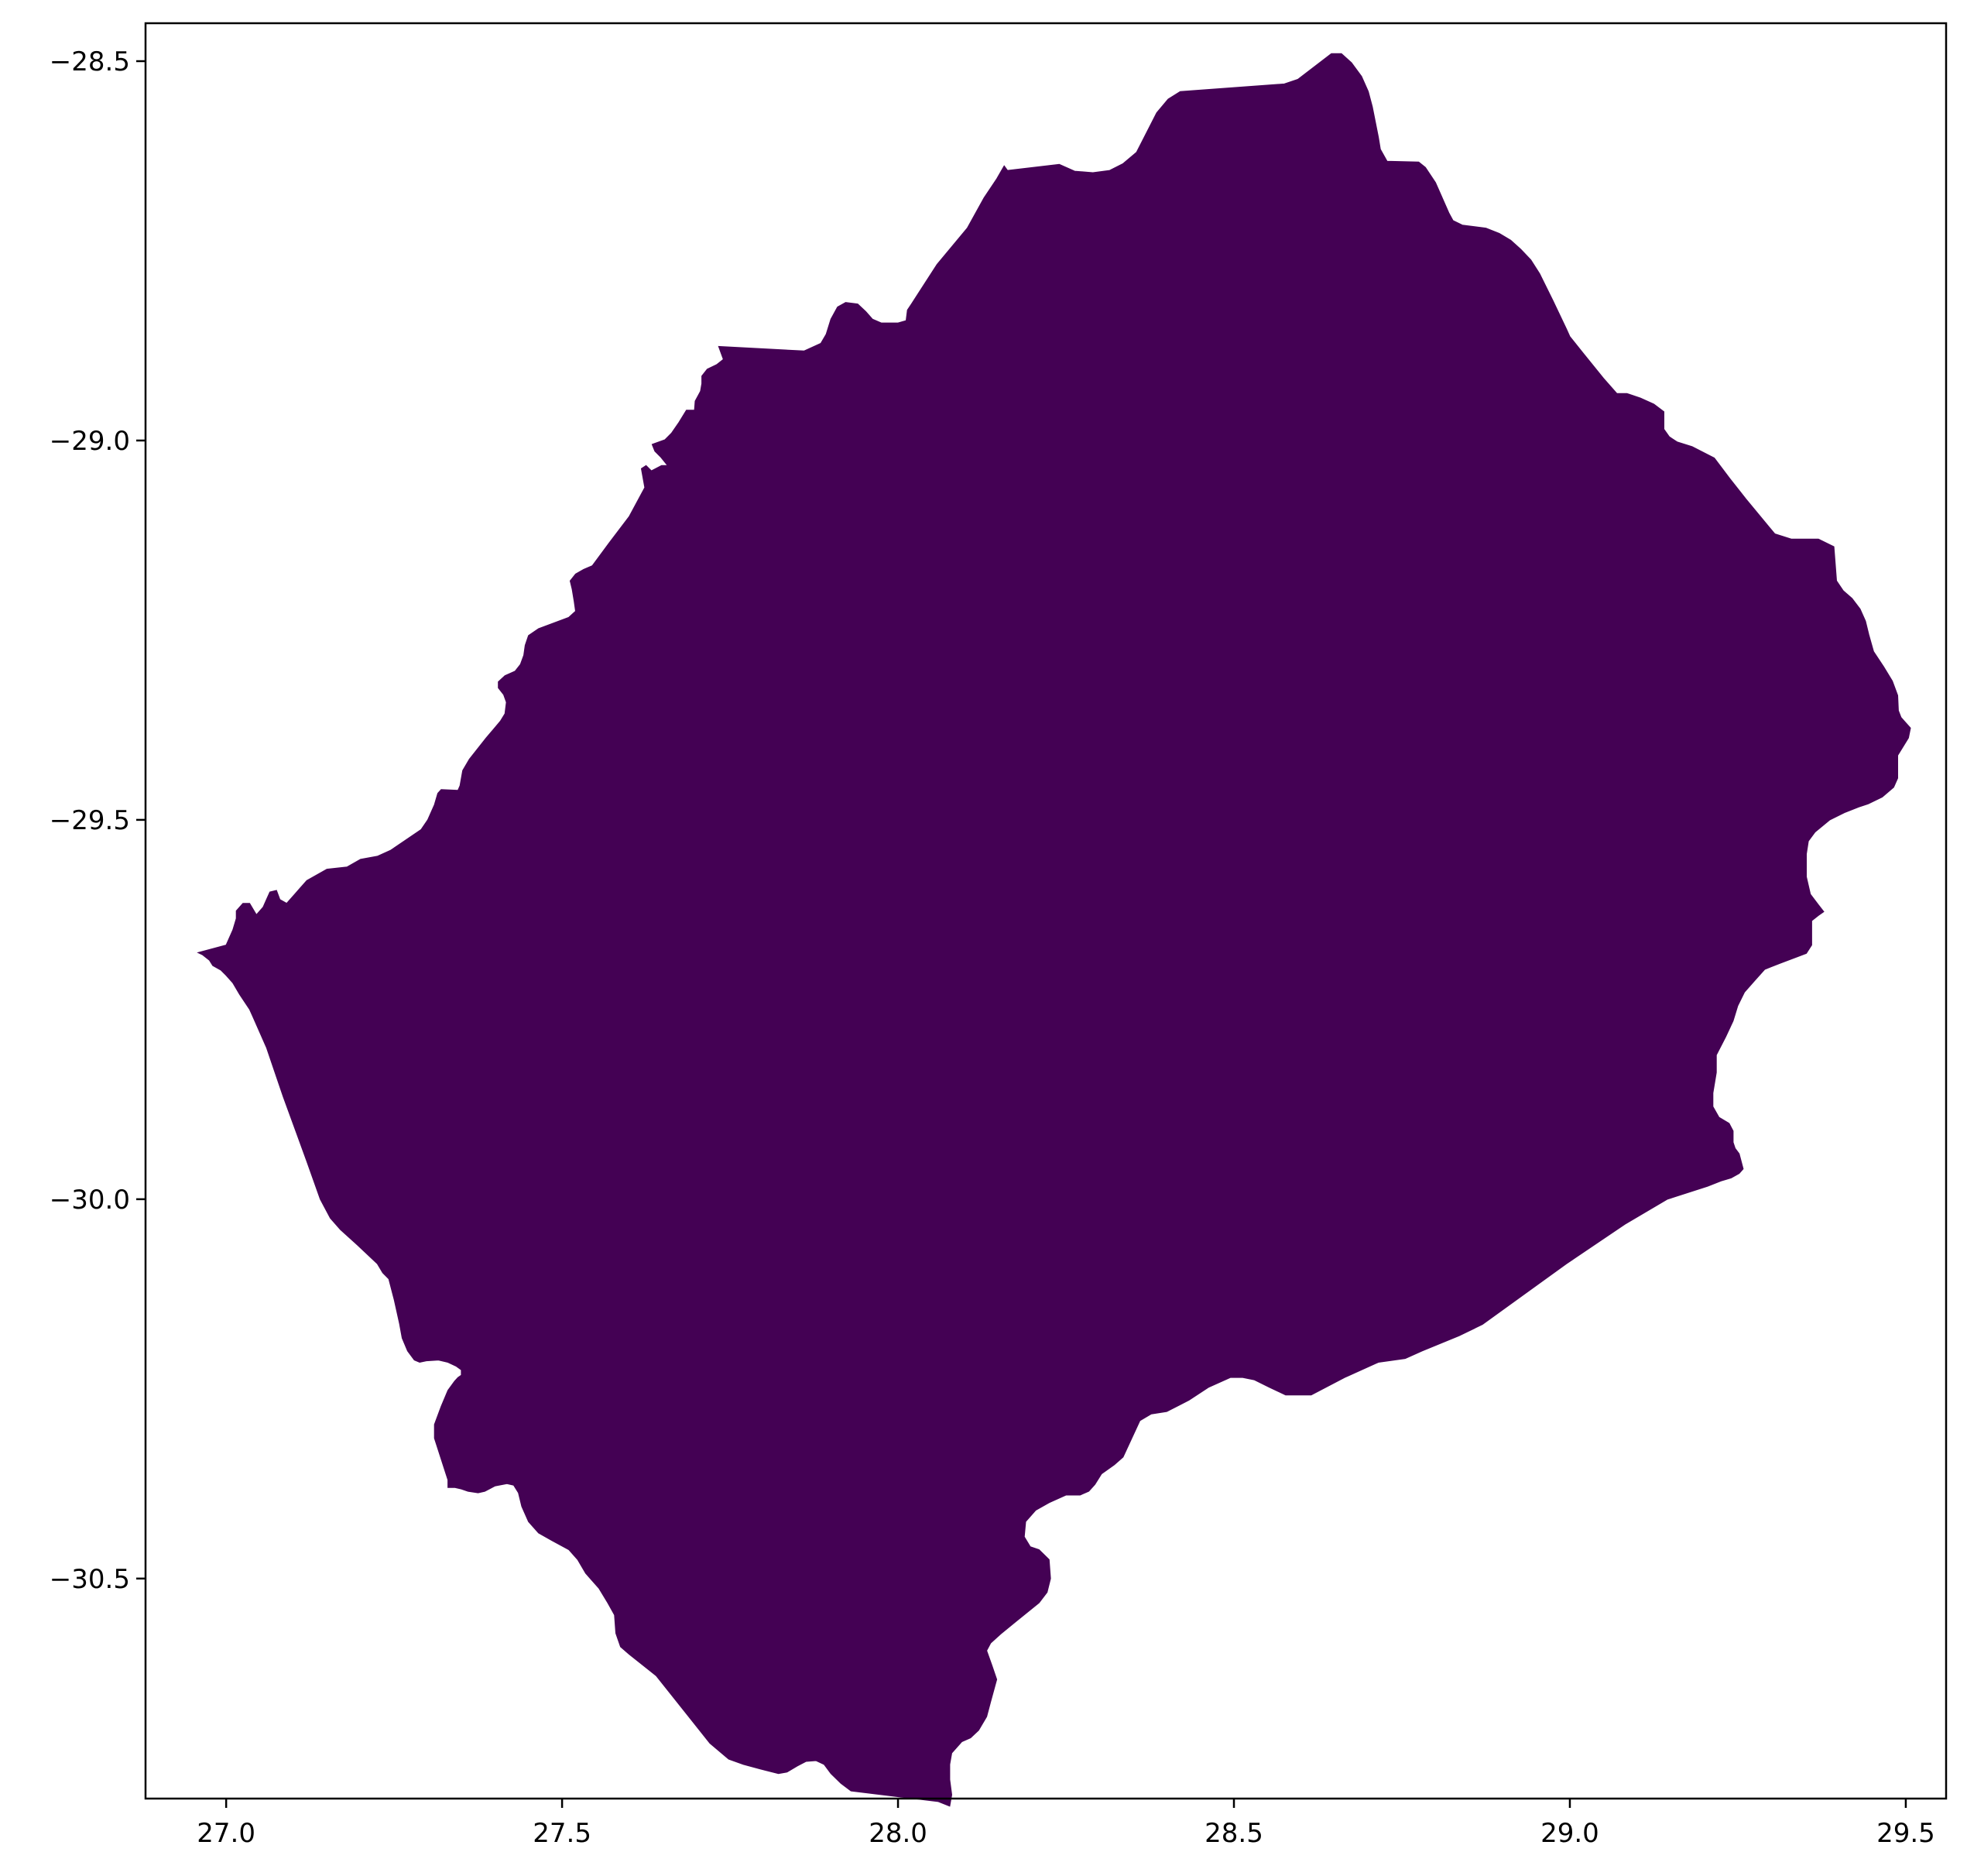 This screenshot has width=1967, height=1876. Describe the element at coordinates (90, 441) in the screenshot. I see `y-tick-label: −29.0` at that location.